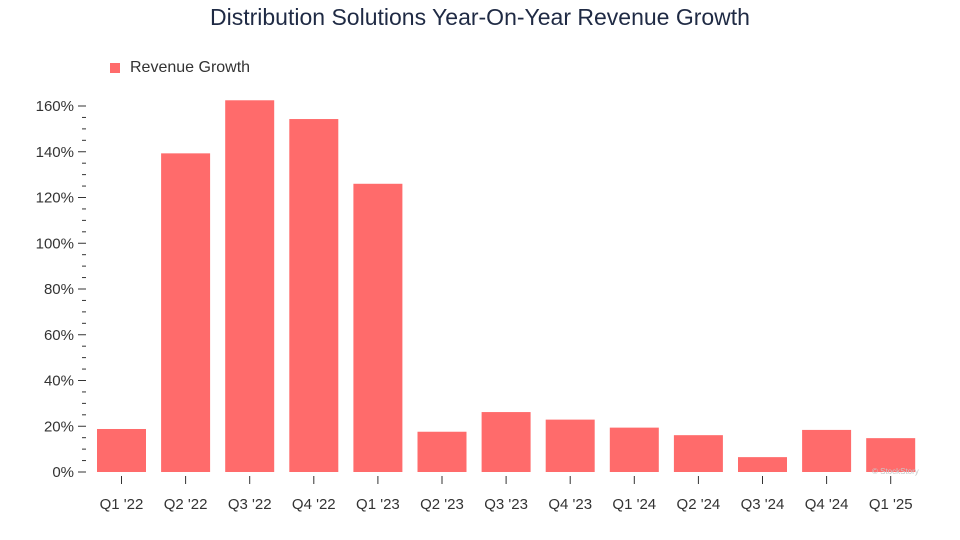 The image size is (960, 540). Describe the element at coordinates (63, 472) in the screenshot. I see `y-tick-label: 0%` at that location.